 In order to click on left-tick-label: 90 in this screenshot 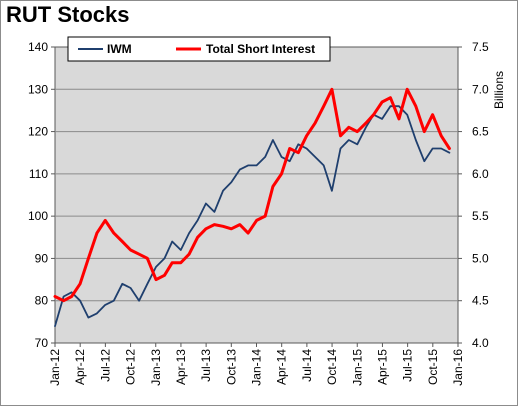, I will do `click(42, 258)`.